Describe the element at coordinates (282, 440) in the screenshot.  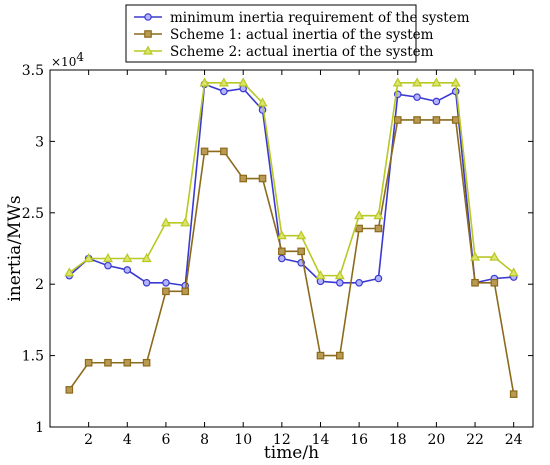
I see `x-tick-label: 12` at that location.